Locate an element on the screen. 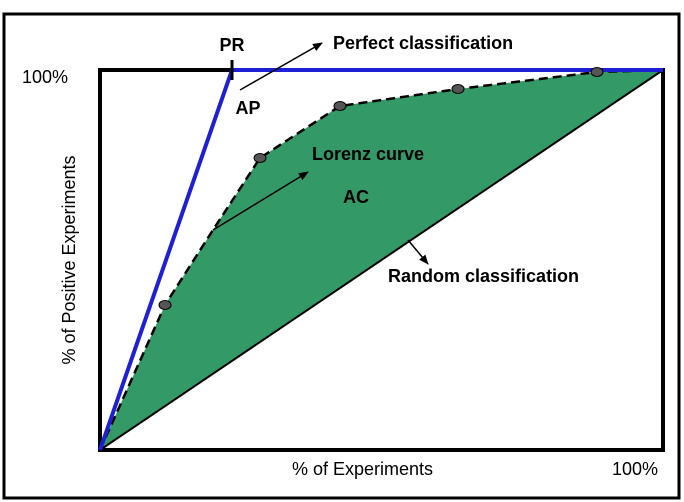  x-axis-label: % of Experiments is located at coordinates (362, 469).